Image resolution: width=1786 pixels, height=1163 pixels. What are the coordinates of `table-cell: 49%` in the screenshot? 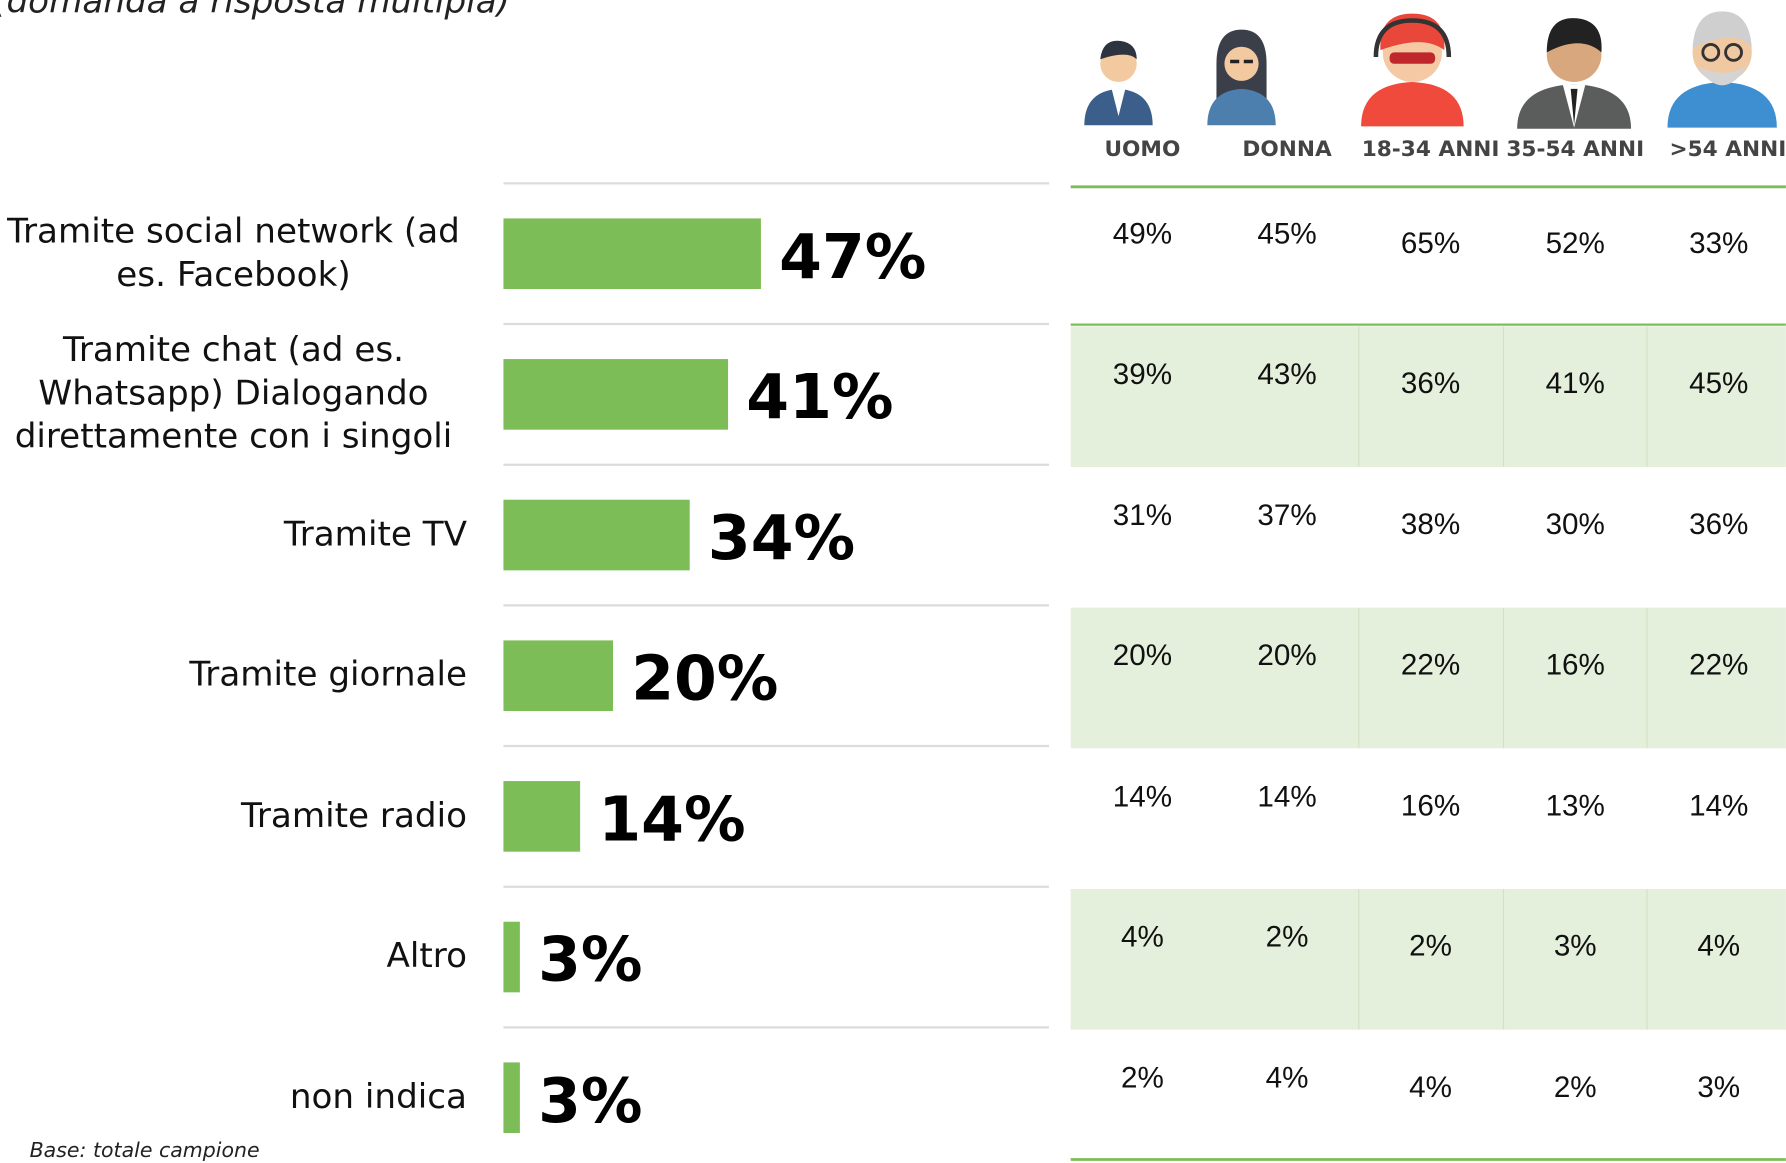 It's located at (1142, 233).